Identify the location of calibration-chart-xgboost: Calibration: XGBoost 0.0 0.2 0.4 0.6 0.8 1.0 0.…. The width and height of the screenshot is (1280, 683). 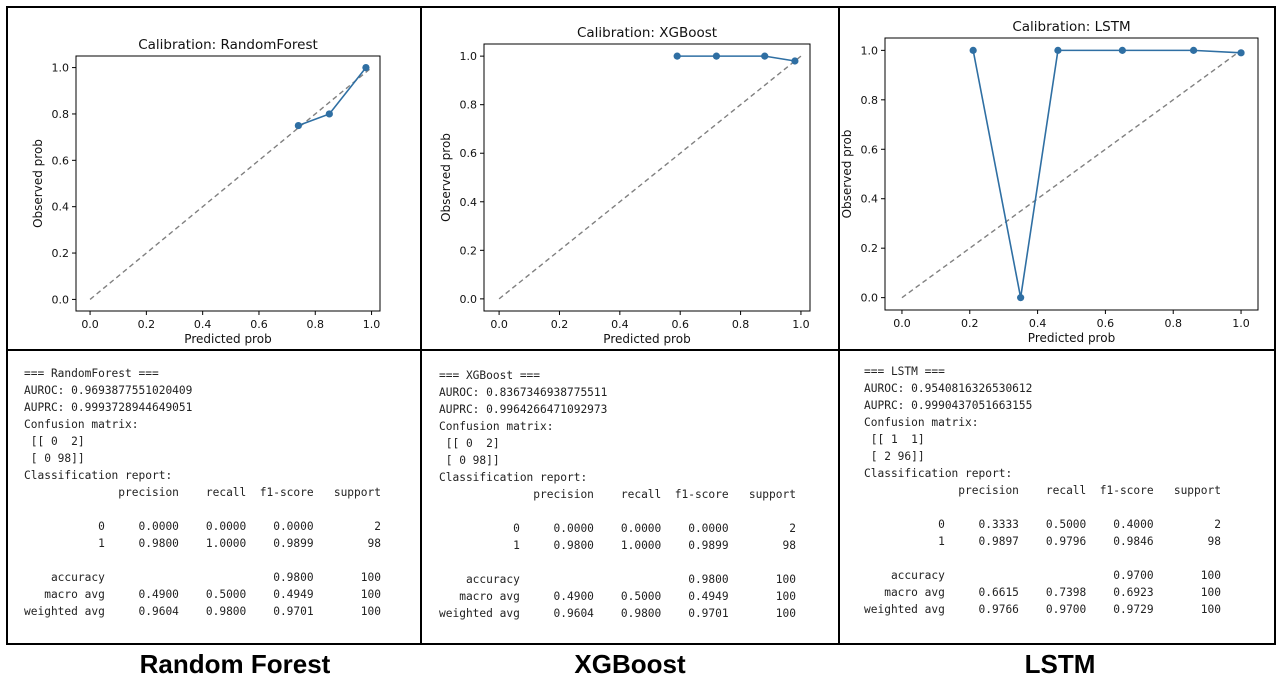
(625, 185).